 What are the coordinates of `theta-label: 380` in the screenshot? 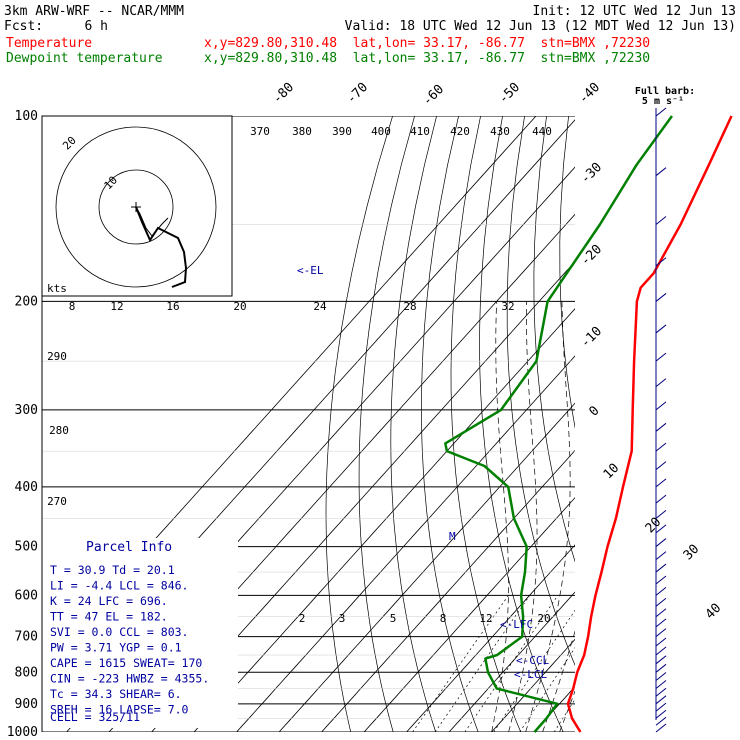 It's located at (302, 131).